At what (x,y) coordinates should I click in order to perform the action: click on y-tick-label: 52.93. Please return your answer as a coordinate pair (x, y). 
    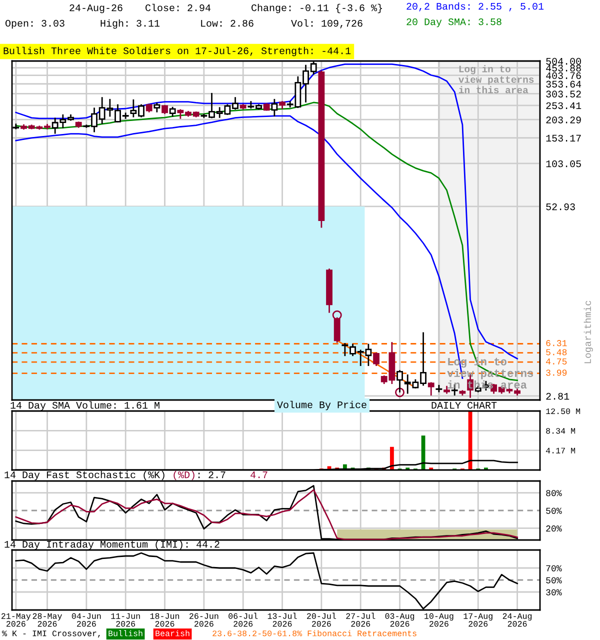
    Looking at the image, I should click on (560, 206).